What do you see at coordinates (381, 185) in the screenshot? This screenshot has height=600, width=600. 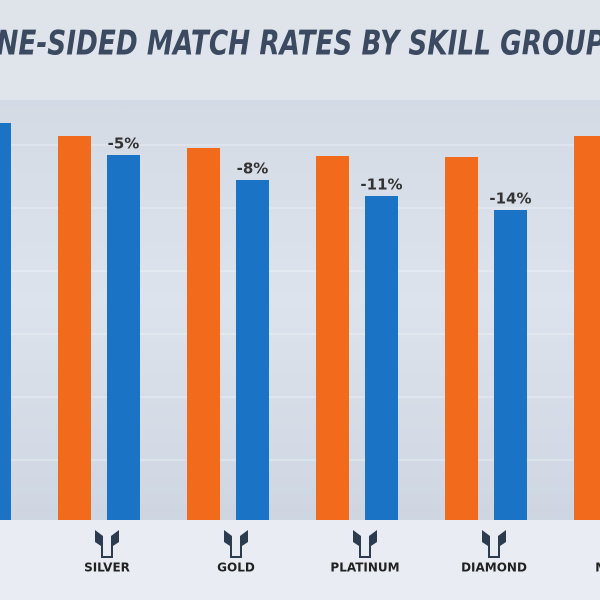 I see `value-label: -11%` at bounding box center [381, 185].